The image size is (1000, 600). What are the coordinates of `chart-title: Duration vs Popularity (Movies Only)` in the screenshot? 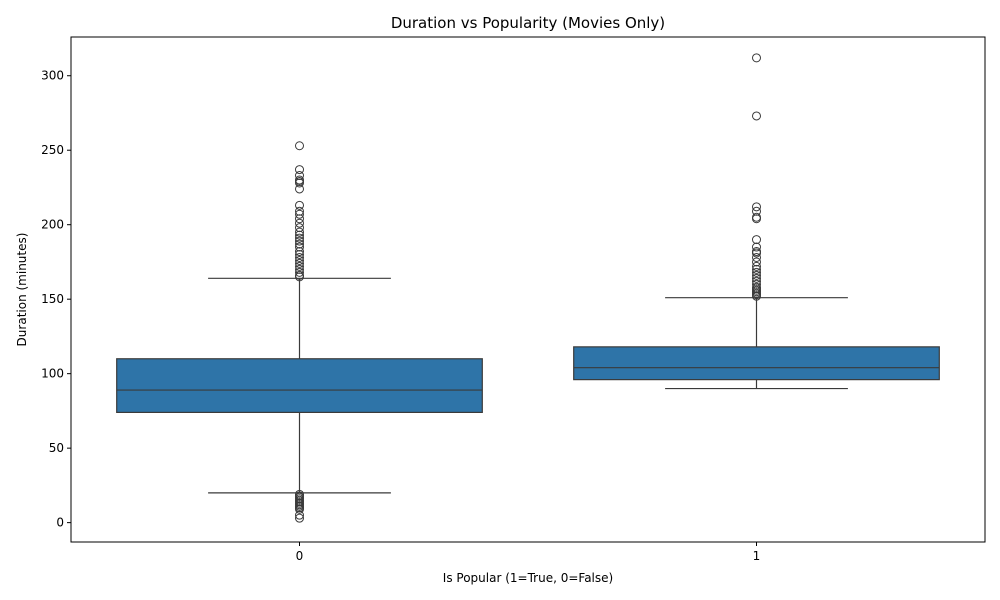 It's located at (528, 23).